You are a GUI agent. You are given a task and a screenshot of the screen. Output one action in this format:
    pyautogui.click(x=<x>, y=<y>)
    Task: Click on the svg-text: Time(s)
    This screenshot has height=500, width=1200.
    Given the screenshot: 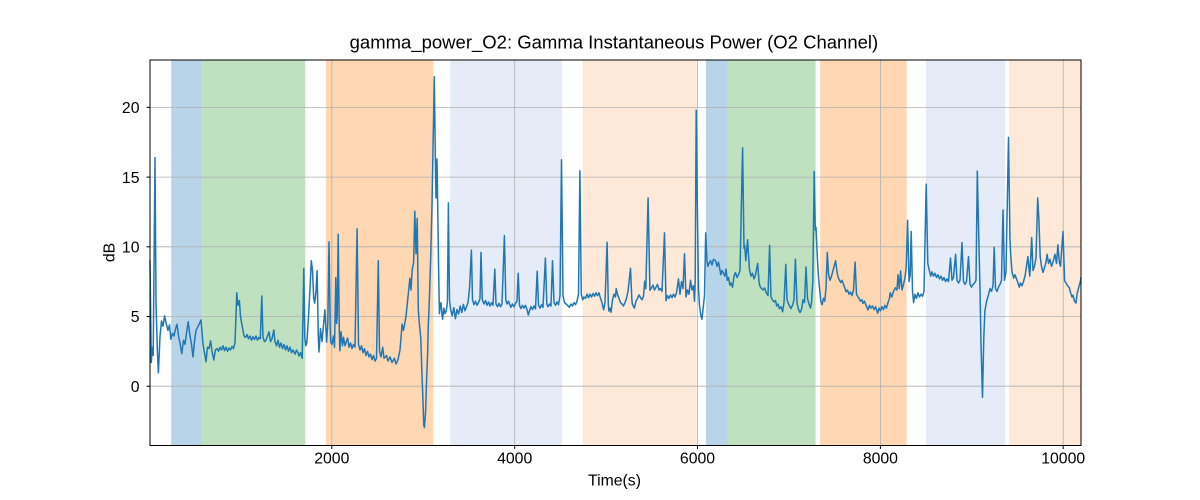 What is the action you would take?
    pyautogui.click(x=614, y=480)
    